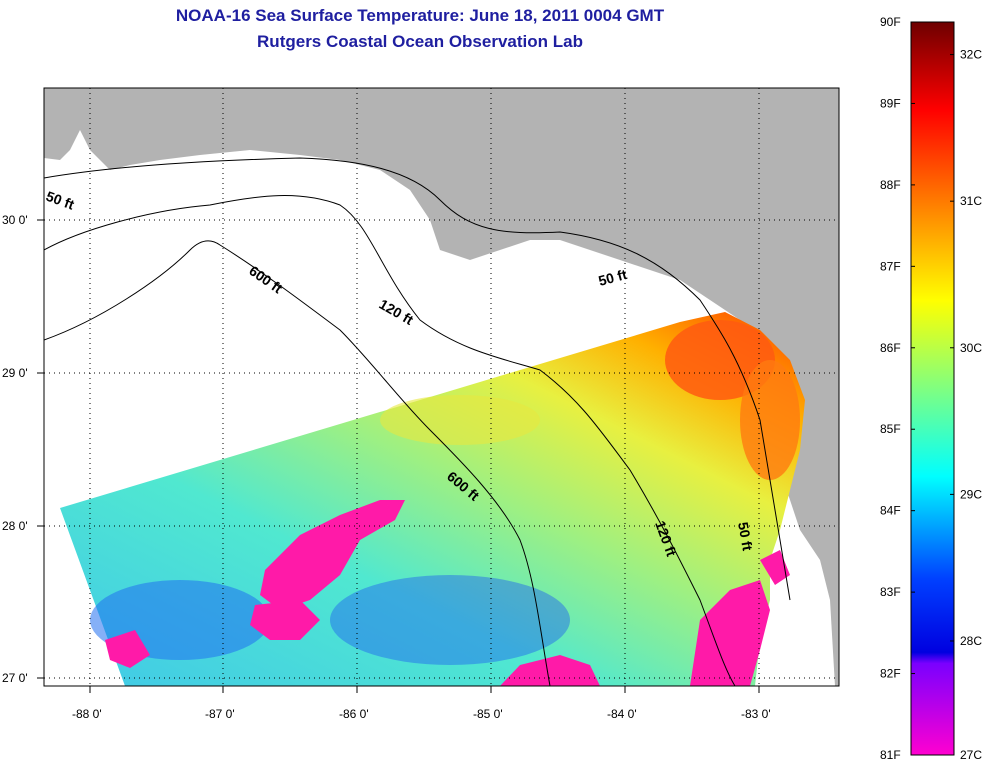 The width and height of the screenshot is (992, 770). What do you see at coordinates (971, 405) in the screenshot?
I see `colorbar-celsius-labels: 32C 31C 30C 29C 28C 27C` at bounding box center [971, 405].